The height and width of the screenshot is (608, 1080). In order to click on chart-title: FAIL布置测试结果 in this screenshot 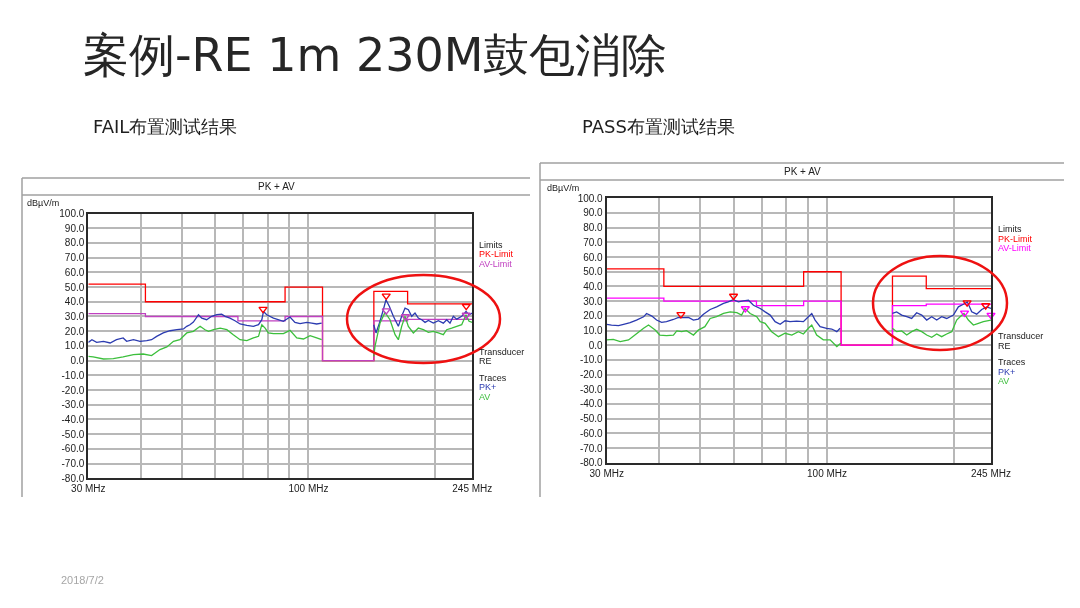, I will do `click(165, 126)`.